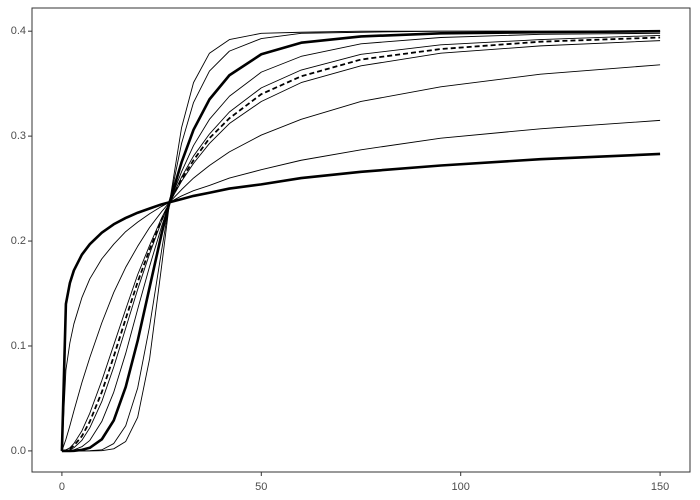 The image size is (700, 500). I want to click on y-tick-label: 0.3, so click(18, 136).